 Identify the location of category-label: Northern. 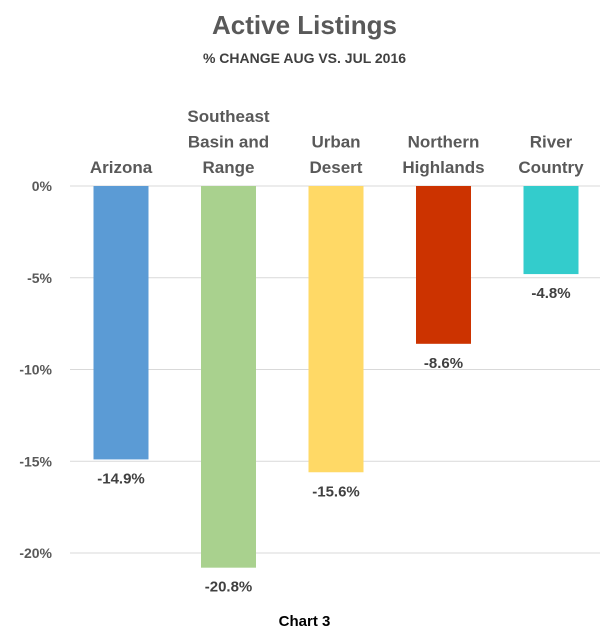
(444, 142).